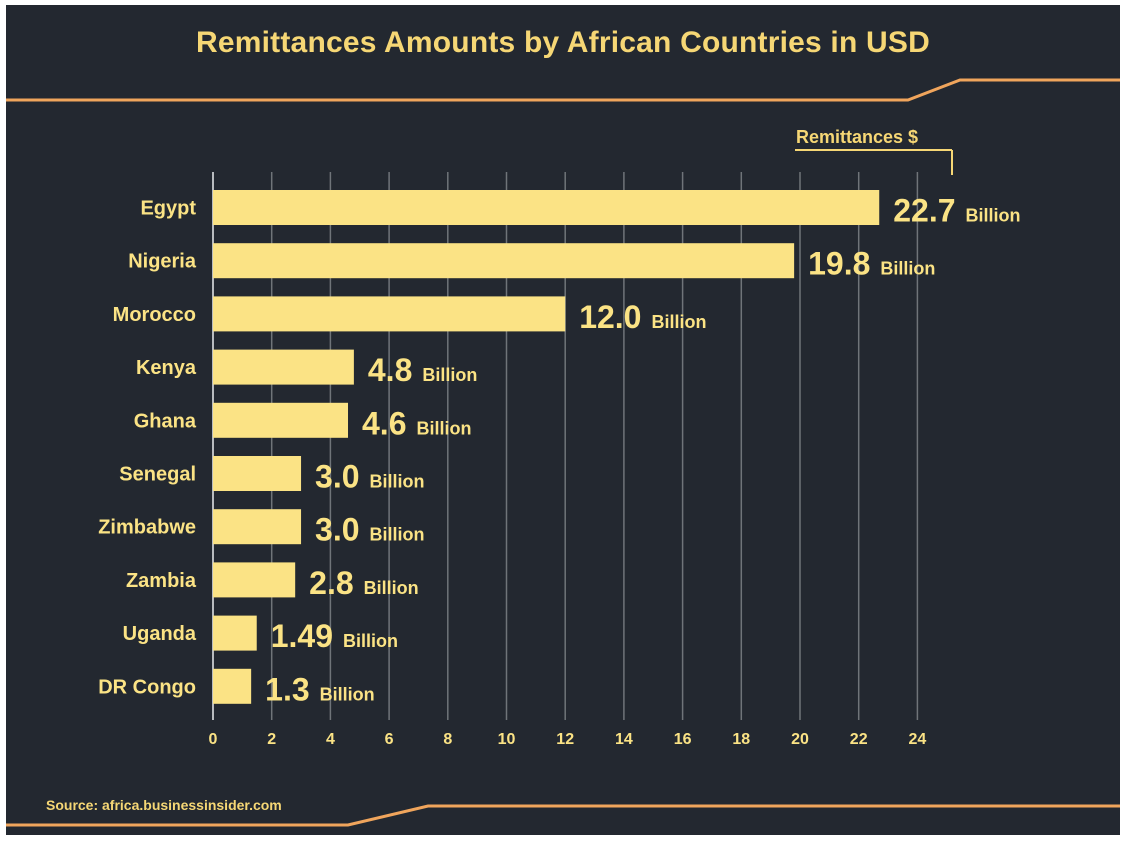  I want to click on source-note: Source: africa.businessinsider.com, so click(164, 805).